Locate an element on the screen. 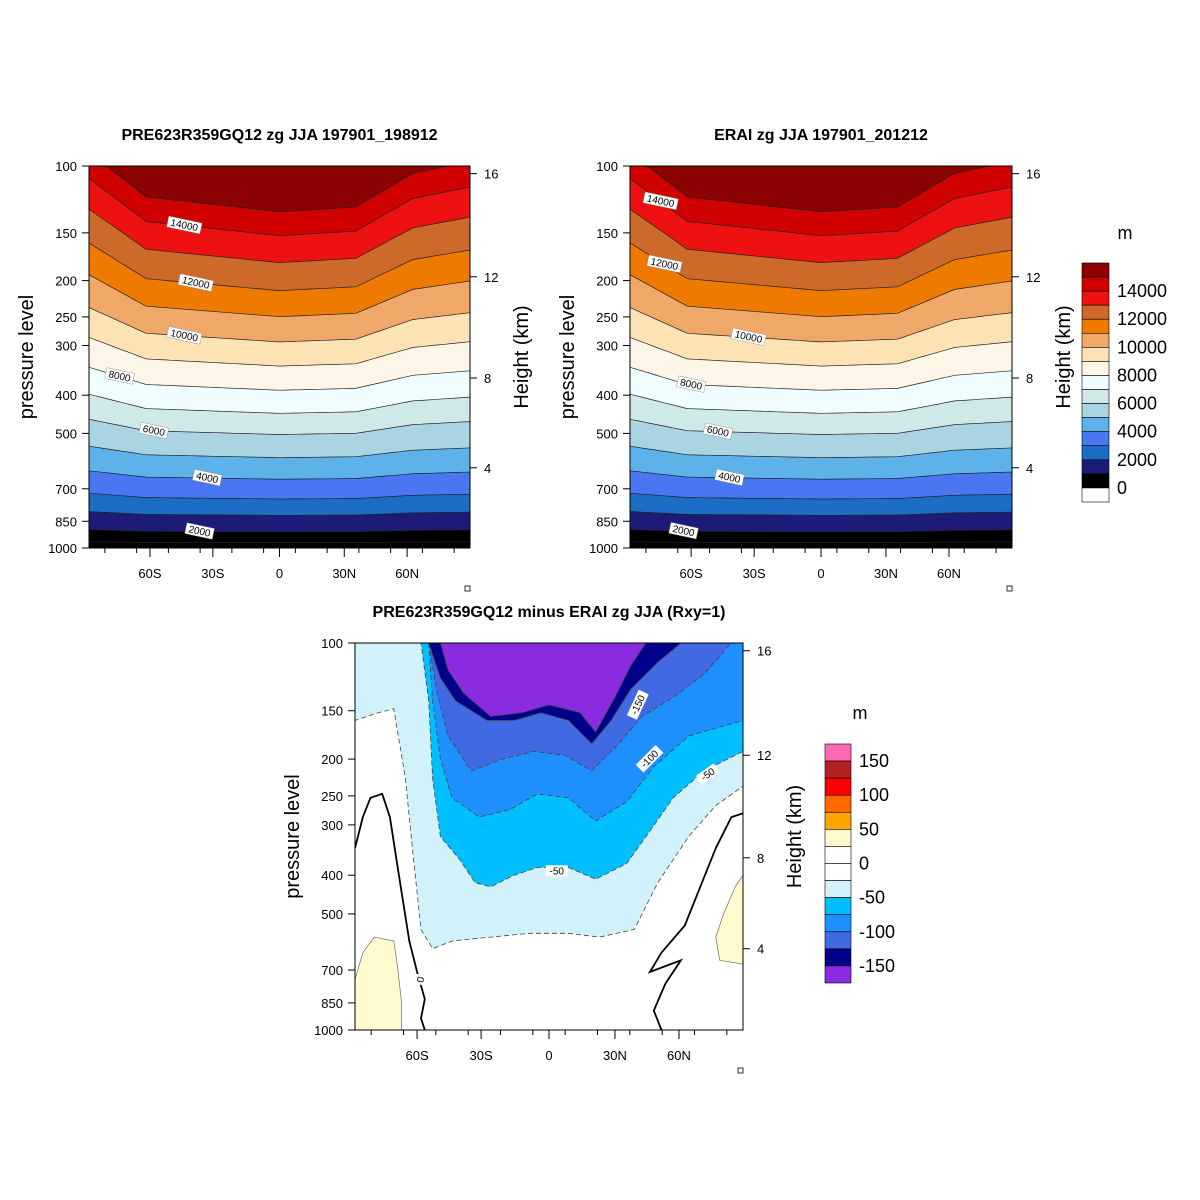  colorbar-label: -100 is located at coordinates (877, 932).